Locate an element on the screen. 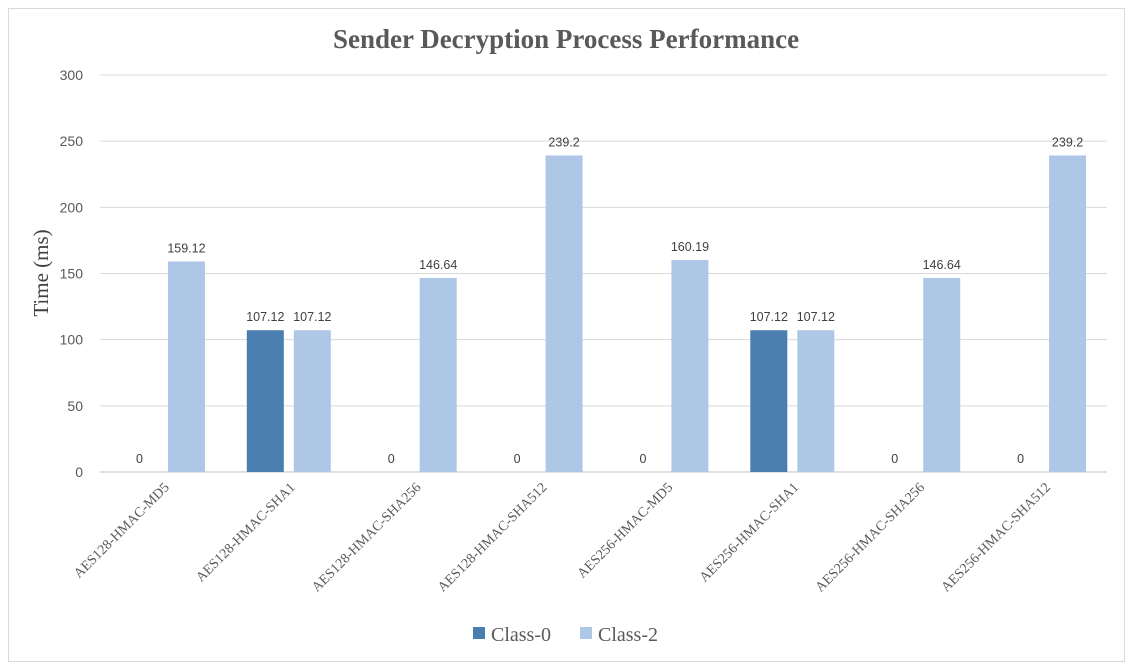  legend: Class-0 Class-2 is located at coordinates (565, 635).